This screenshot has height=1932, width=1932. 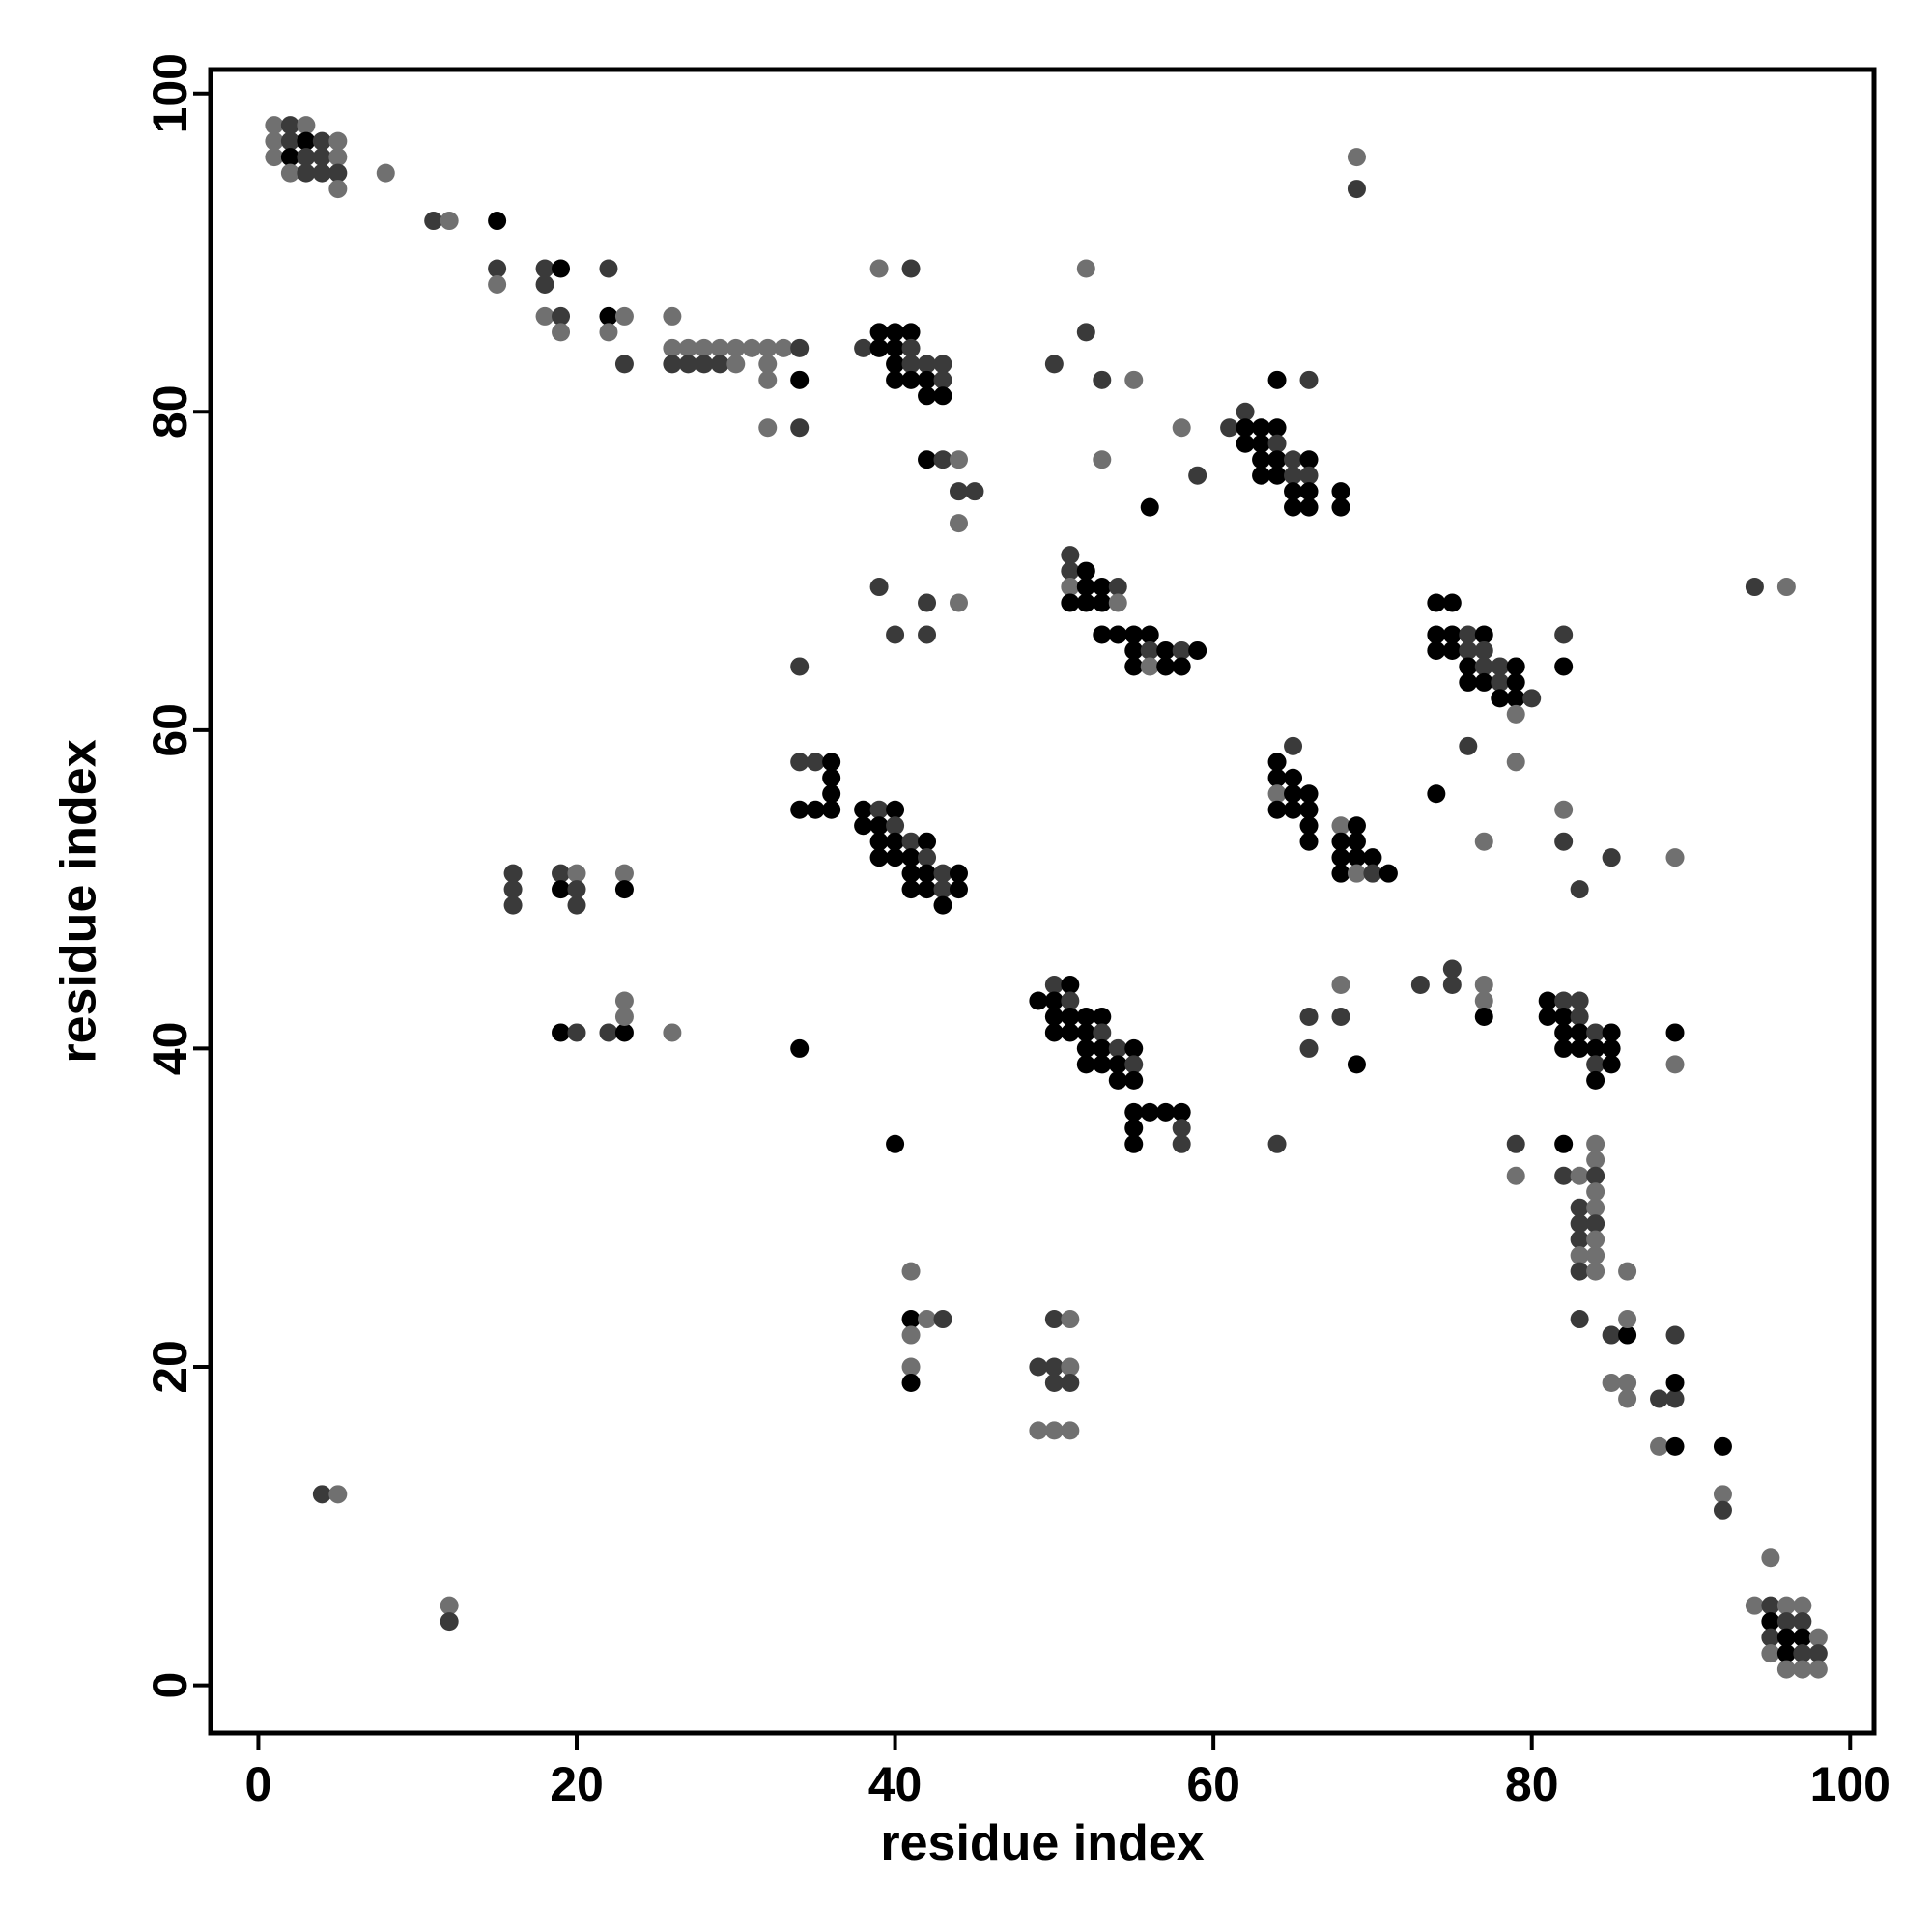 What do you see at coordinates (170, 730) in the screenshot?
I see `y-tick-label: 60` at bounding box center [170, 730].